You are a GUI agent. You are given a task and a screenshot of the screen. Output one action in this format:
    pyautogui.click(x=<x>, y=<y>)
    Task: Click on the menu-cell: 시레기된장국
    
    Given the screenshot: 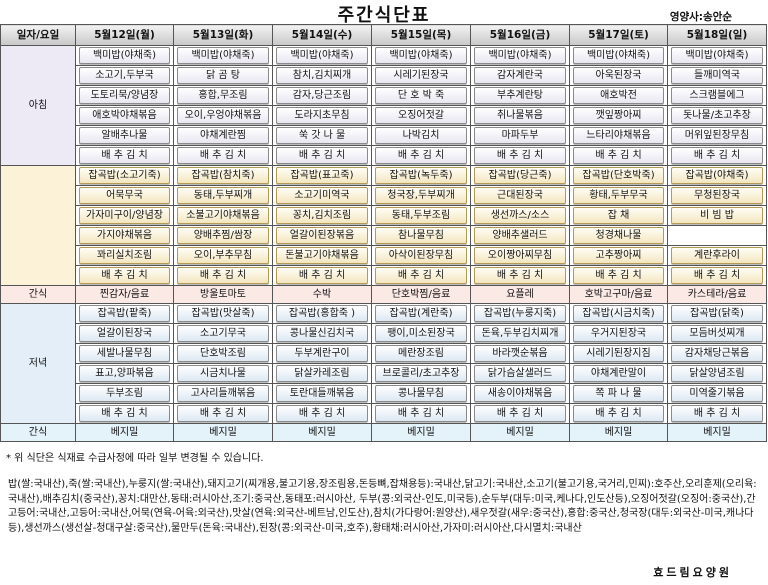 What is the action you would take?
    pyautogui.click(x=421, y=75)
    